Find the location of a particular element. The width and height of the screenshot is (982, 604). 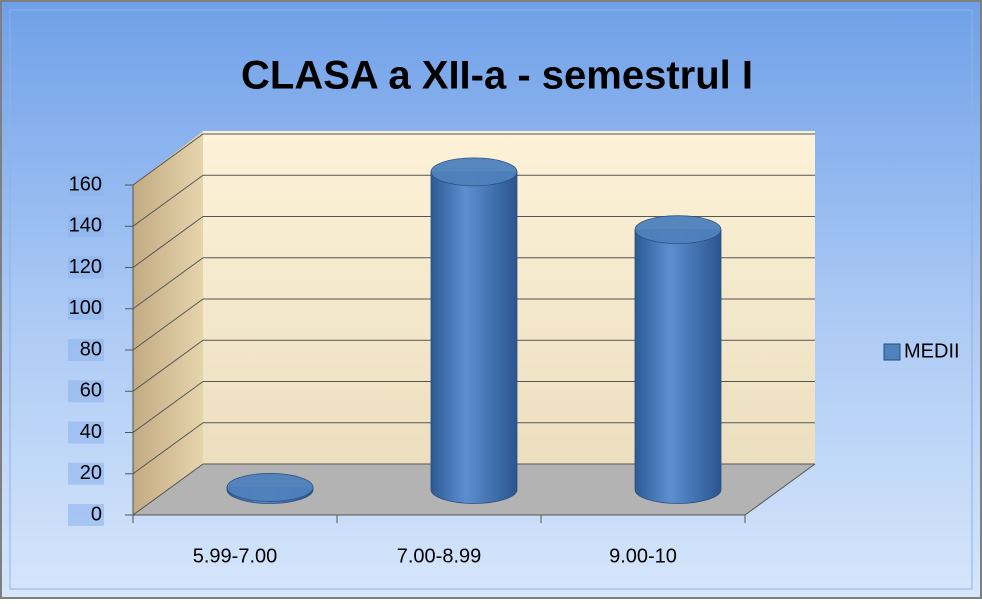

legend-label: MEDII is located at coordinates (932, 351).